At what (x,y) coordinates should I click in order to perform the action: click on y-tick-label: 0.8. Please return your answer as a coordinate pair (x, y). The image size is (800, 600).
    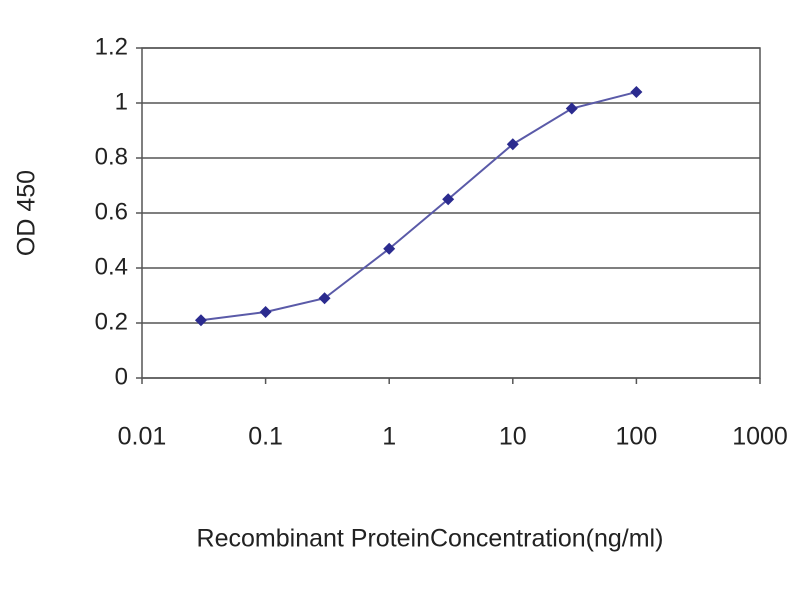
    Looking at the image, I should click on (111, 156).